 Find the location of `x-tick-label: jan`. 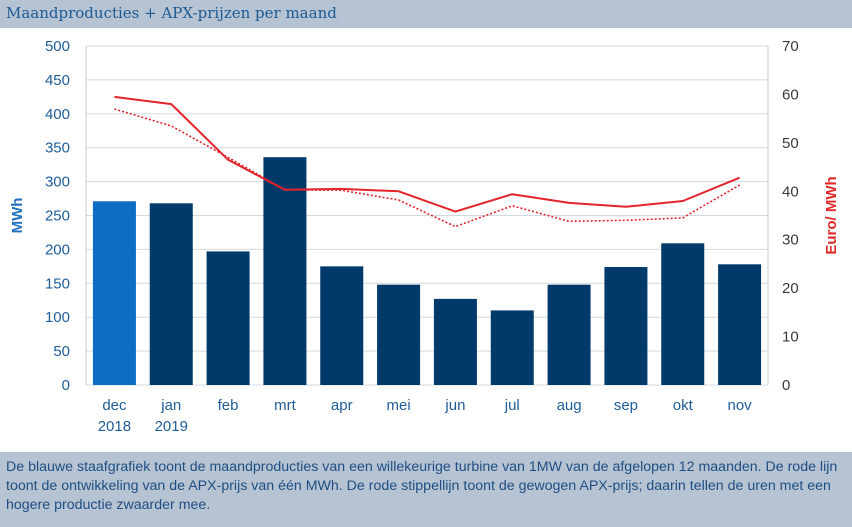

x-tick-label: jan is located at coordinates (170, 405).